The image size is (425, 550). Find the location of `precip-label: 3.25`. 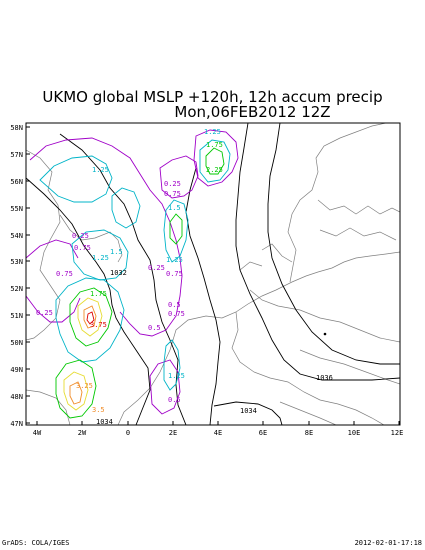

precip-label: 3.25 is located at coordinates (84, 386).